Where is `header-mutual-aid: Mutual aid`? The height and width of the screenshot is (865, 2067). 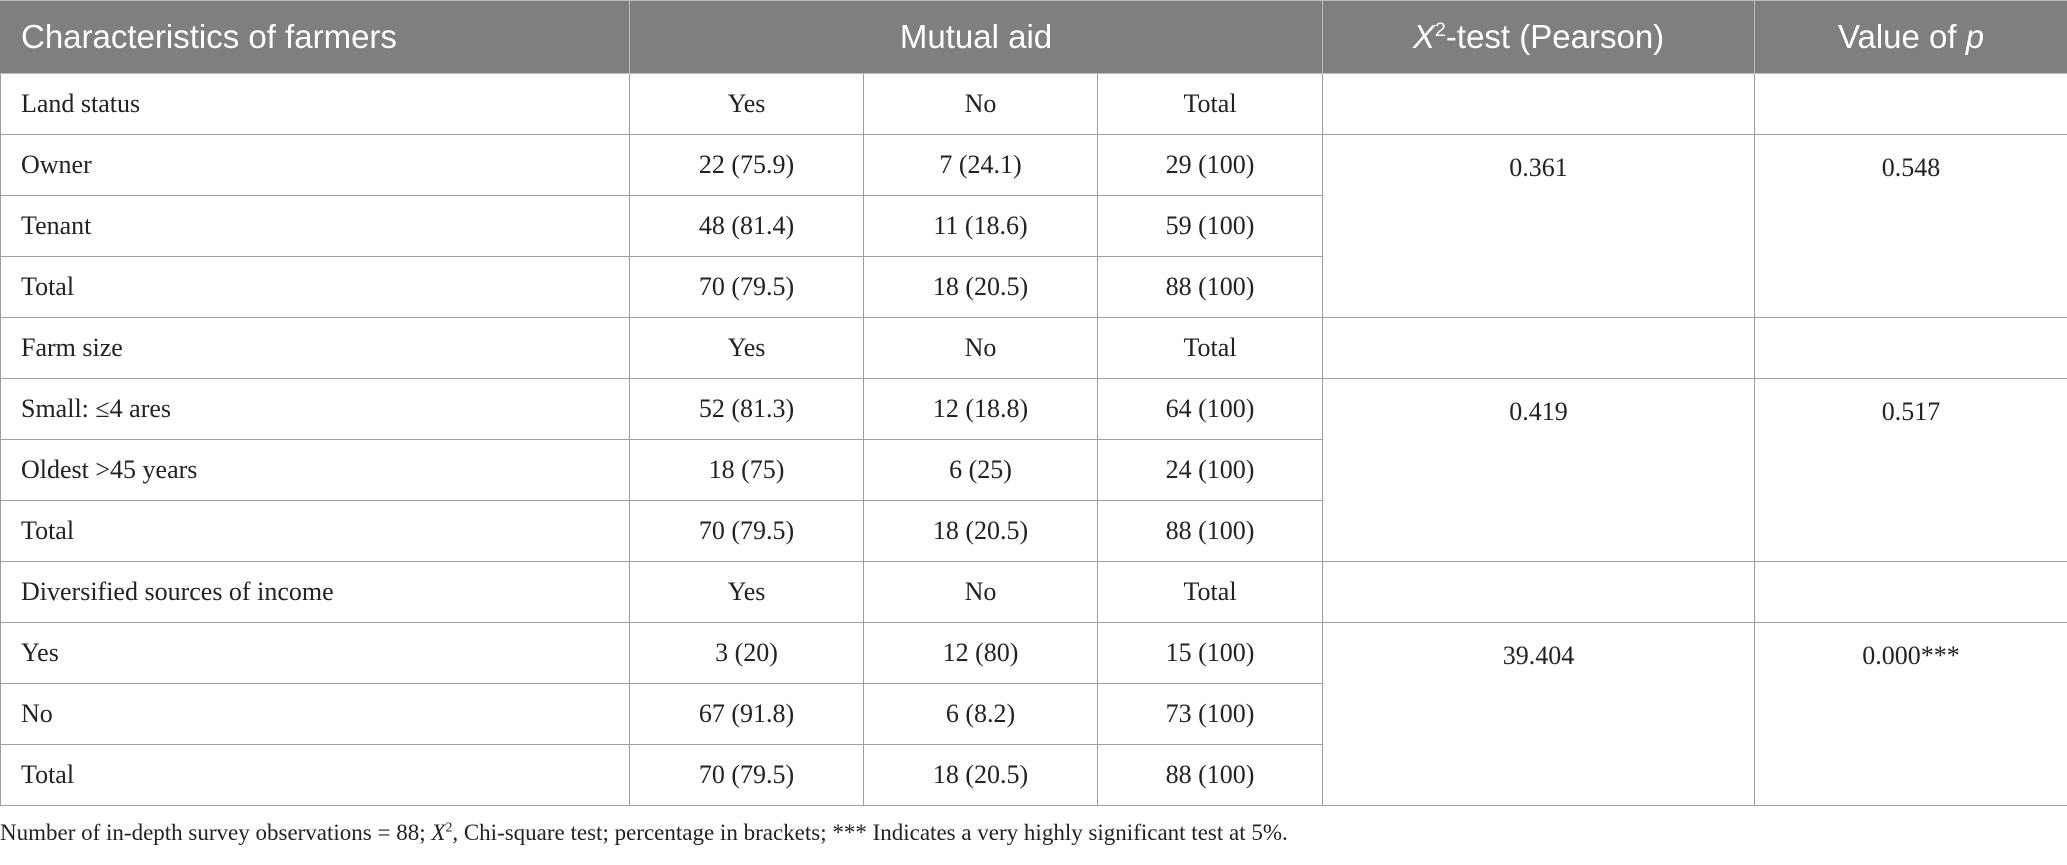
header-mutual-aid: Mutual aid is located at coordinates (976, 37).